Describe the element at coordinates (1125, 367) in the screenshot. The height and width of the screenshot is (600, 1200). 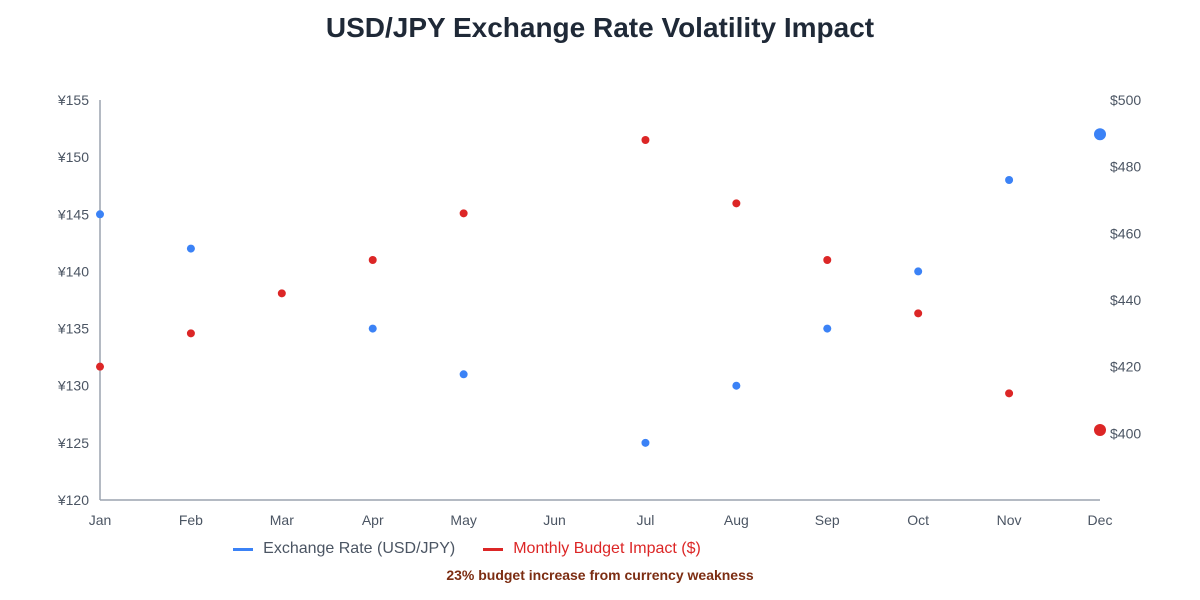
I see `right-tick-label: $420` at that location.